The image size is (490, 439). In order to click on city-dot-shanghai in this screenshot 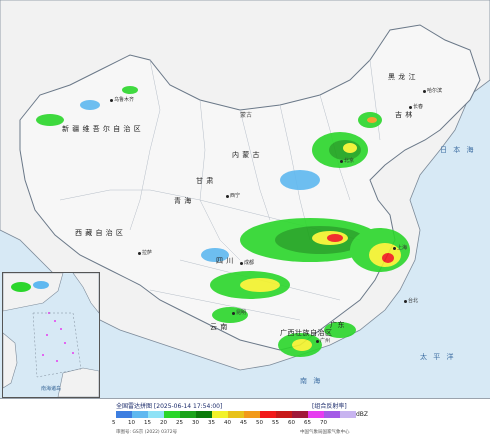, I will do `click(394, 248)`.